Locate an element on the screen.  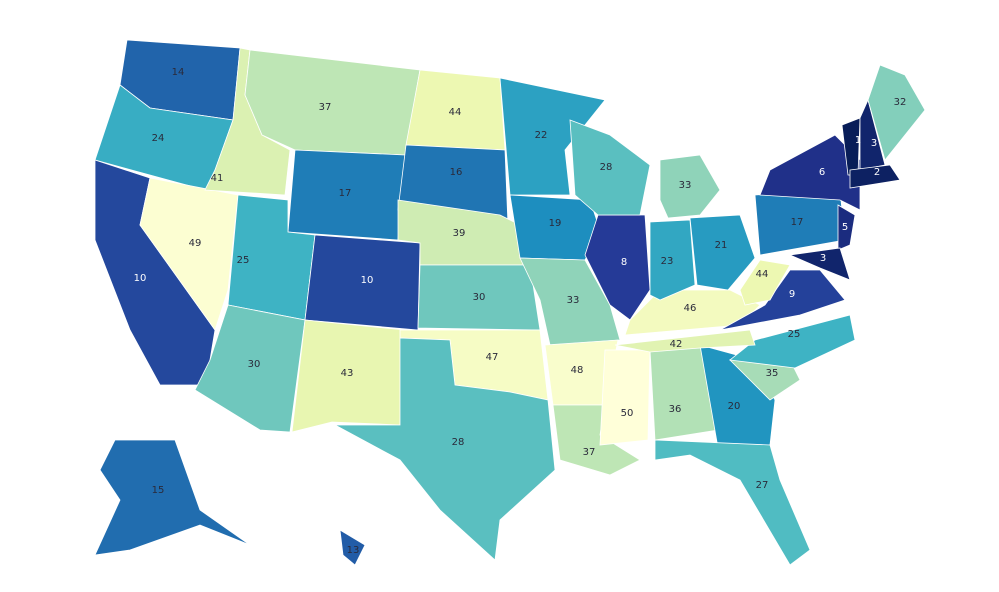
state-label: 48 is located at coordinates (577, 370).